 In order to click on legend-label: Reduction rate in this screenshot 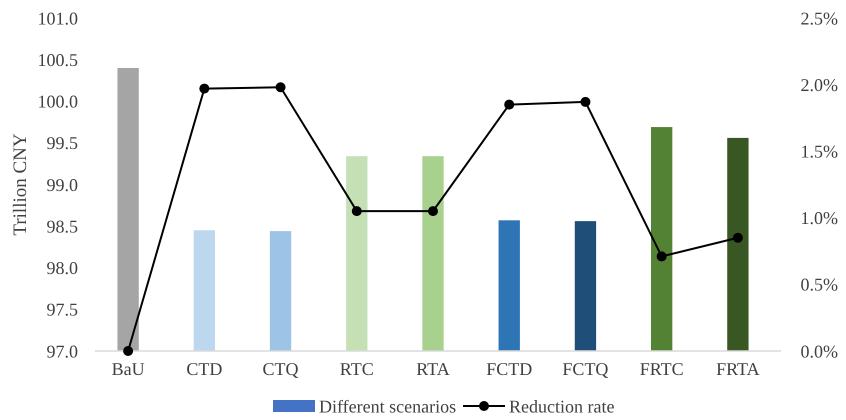, I will do `click(561, 406)`.